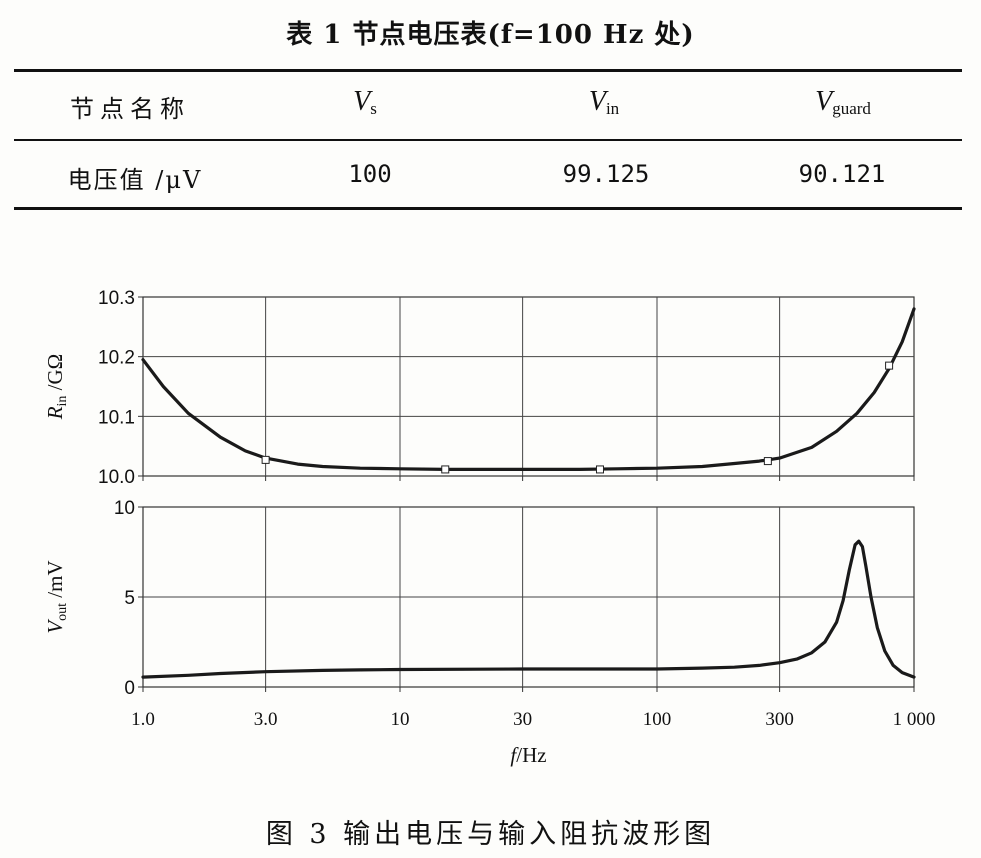  What do you see at coordinates (843, 102) in the screenshot?
I see `header-vguard: Vguard` at bounding box center [843, 102].